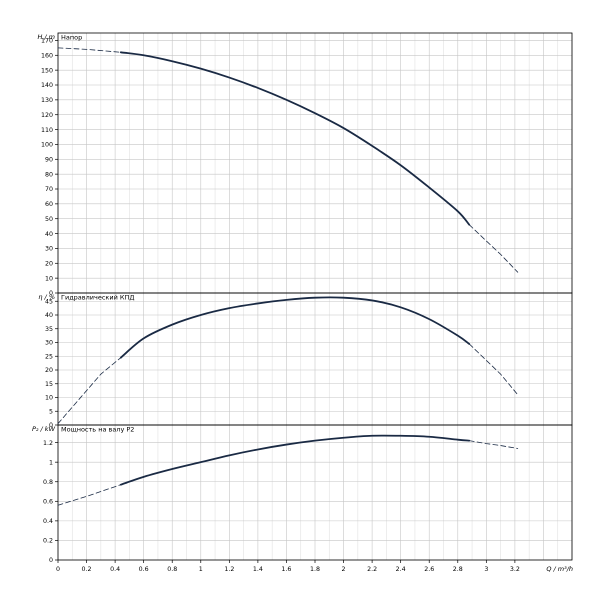 Image resolution: width=600 pixels, height=600 pixels. Describe the element at coordinates (48, 521) in the screenshot. I see `y-tick-label: 0.4` at that location.